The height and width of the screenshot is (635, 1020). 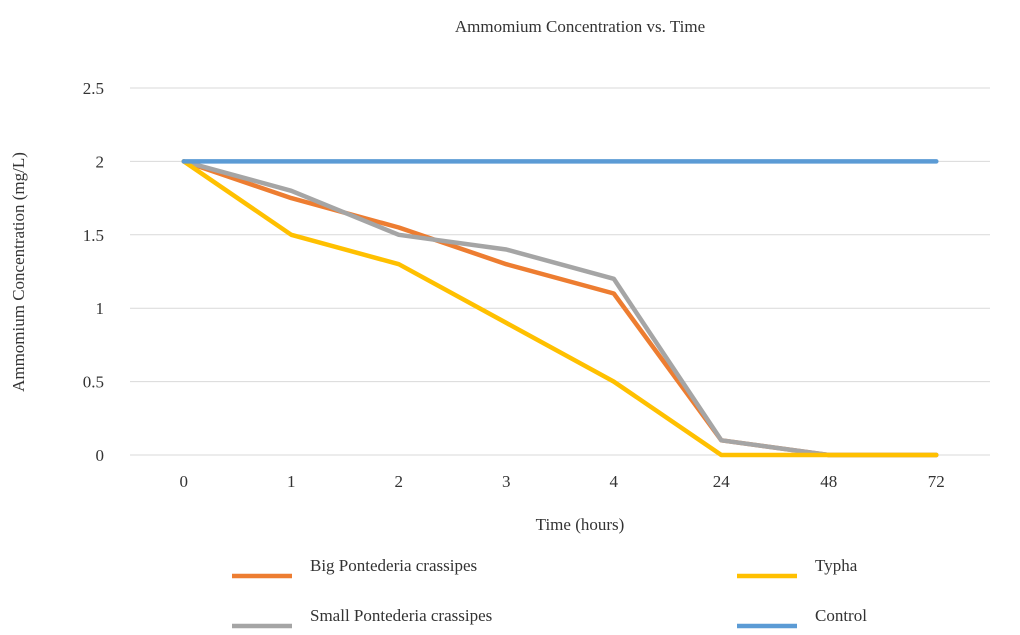 I want to click on legend-label: Control, so click(x=841, y=615).